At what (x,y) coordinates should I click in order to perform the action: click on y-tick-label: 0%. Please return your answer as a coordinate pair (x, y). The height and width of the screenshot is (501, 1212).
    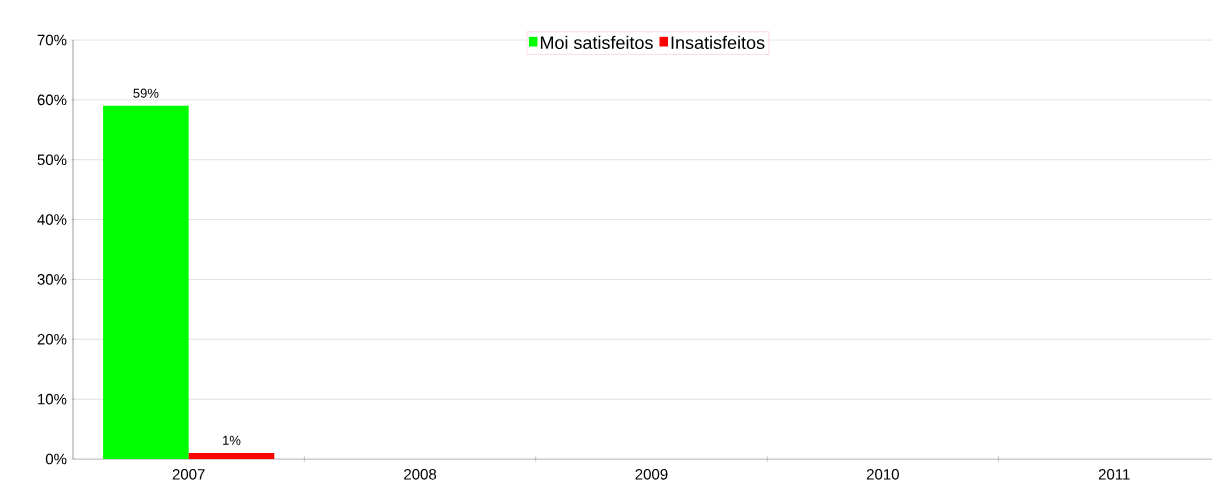
    Looking at the image, I should click on (56, 459).